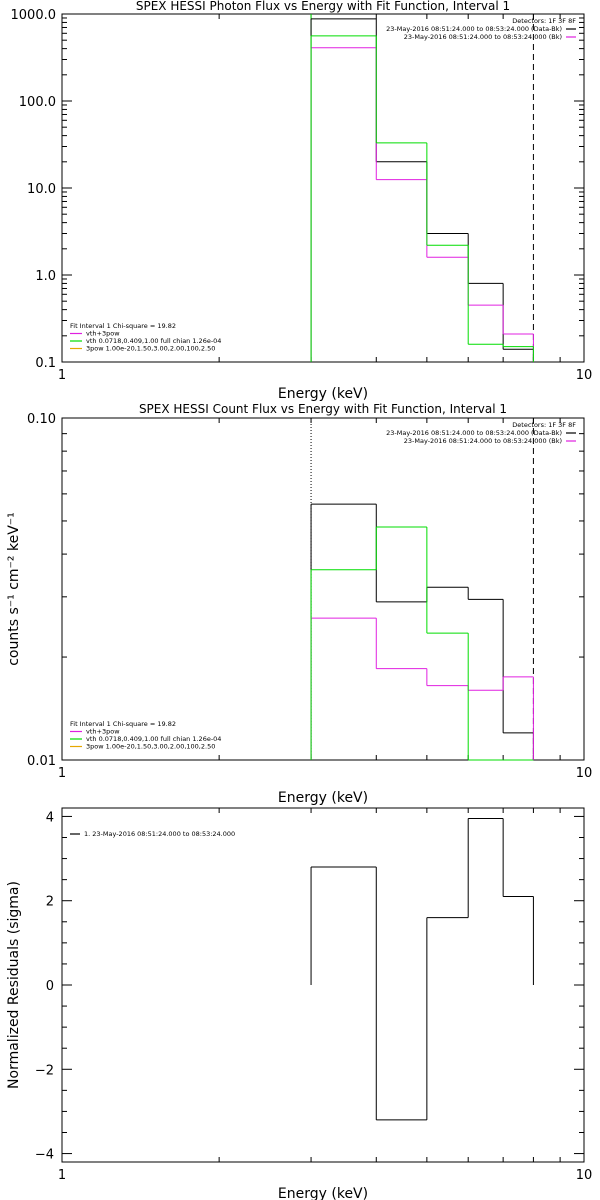 This screenshot has height=1200, width=600. I want to click on y-tick-label: 10.0, so click(41, 189).